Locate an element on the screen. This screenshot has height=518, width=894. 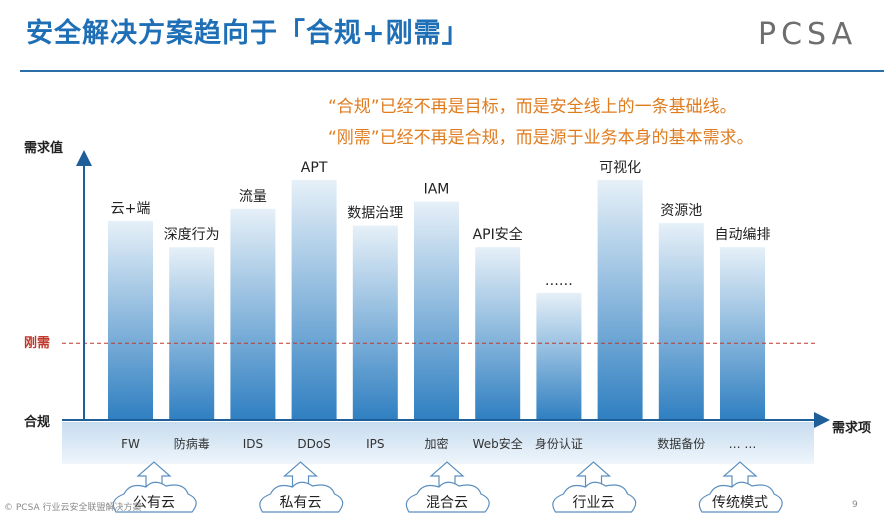
bar-bottom-label-2: IDS is located at coordinates (253, 444).